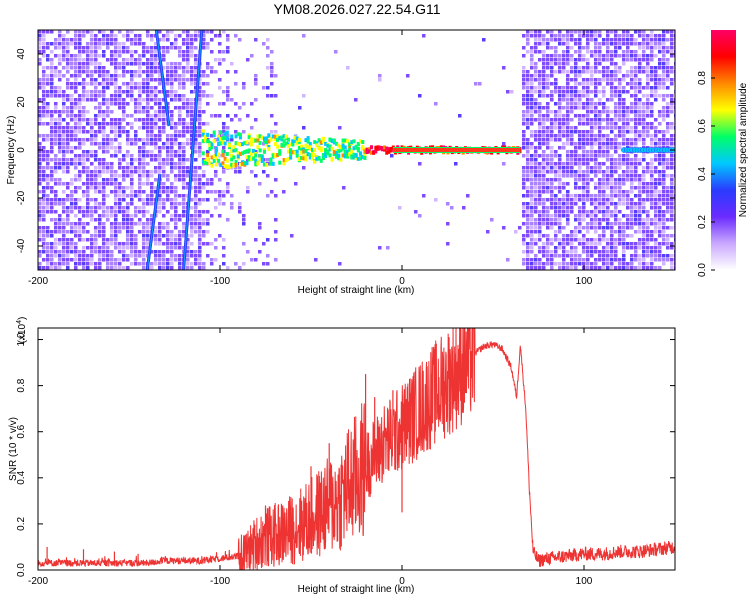 The height and width of the screenshot is (600, 750). Describe the element at coordinates (356, 589) in the screenshot. I see `snr-x-label: Height of straight line (km)` at that location.